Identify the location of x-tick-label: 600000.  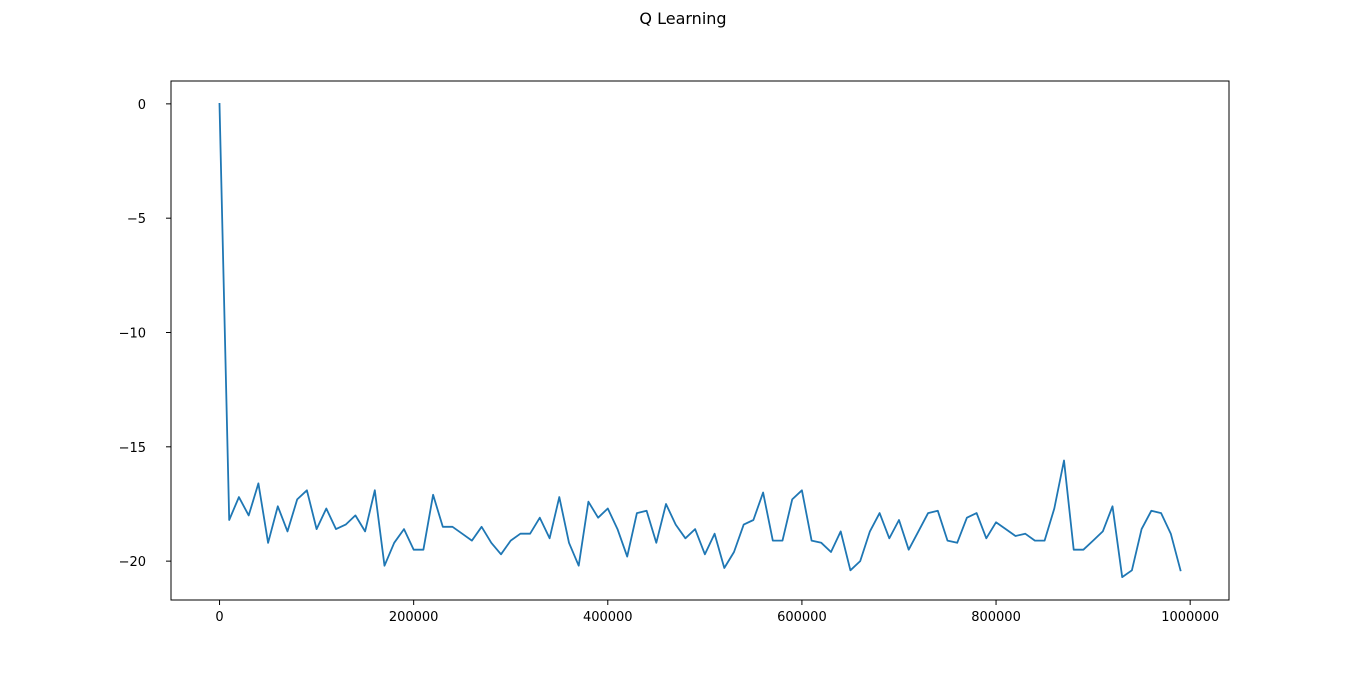
(802, 617).